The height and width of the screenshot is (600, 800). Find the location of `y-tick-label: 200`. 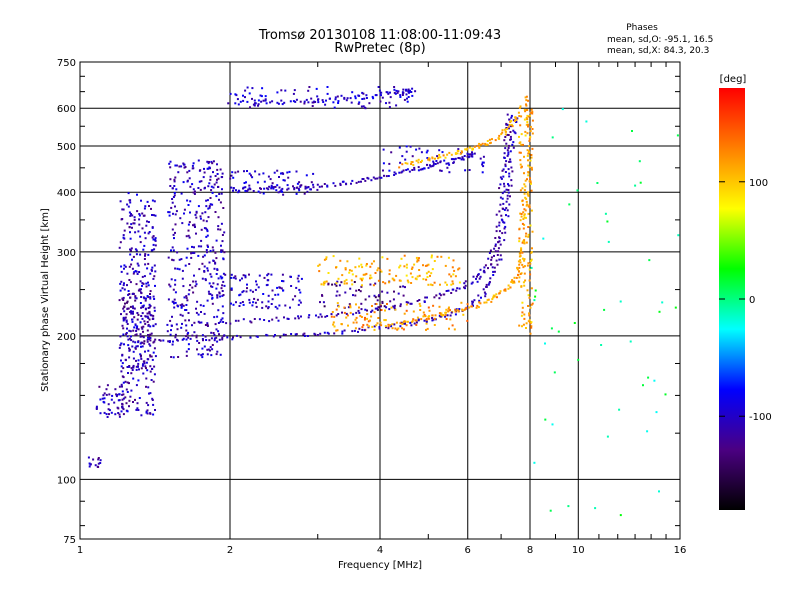

y-tick-label: 200 is located at coordinates (66, 337).